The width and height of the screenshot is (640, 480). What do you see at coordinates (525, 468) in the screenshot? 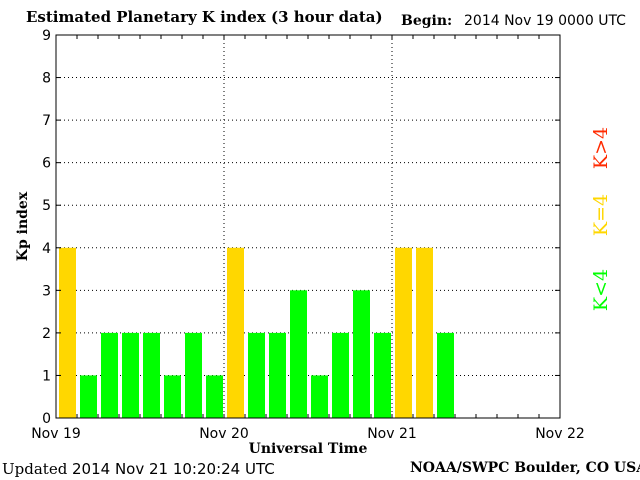
I see `credit-text: NOAA/SWPC Boulder, CO USA` at bounding box center [525, 468].